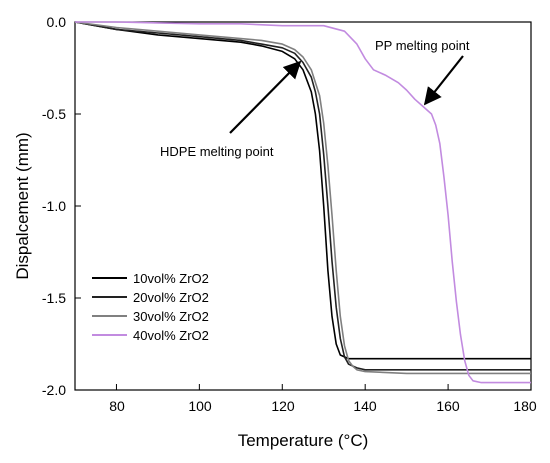 This screenshot has width=550, height=463. What do you see at coordinates (171, 297) in the screenshot?
I see `legend-label-20vol: 20vol% ZrO2` at bounding box center [171, 297].